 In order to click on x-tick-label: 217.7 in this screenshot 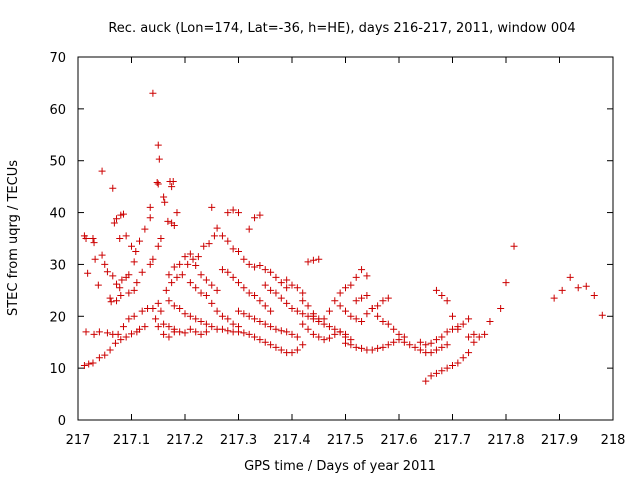, I will do `click(452, 440)`.